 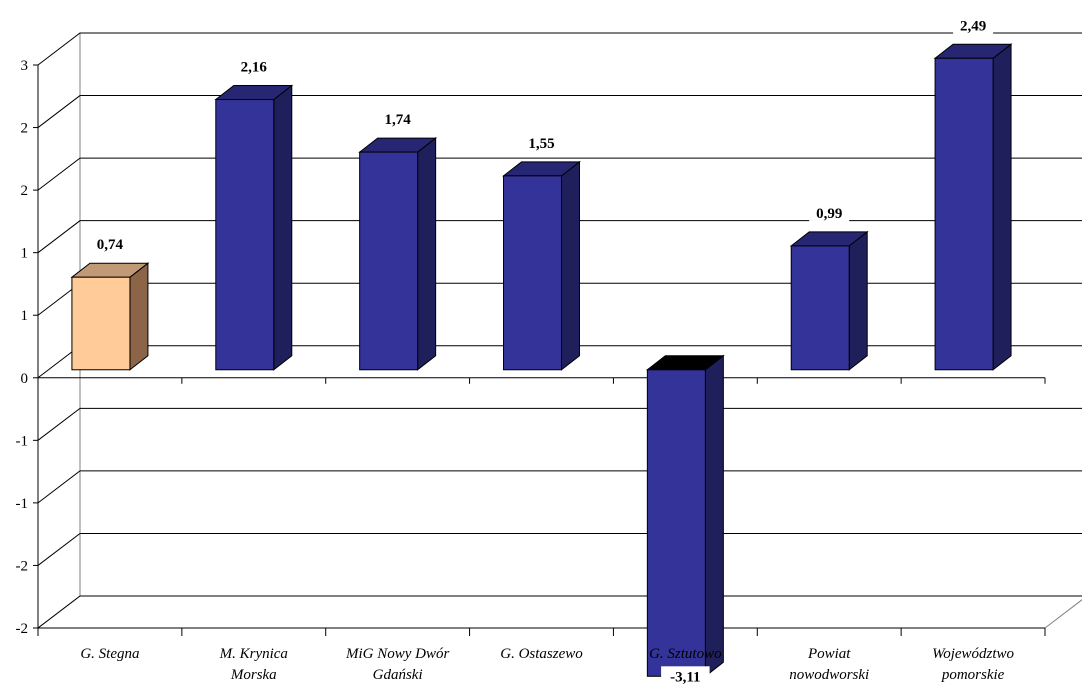 I want to click on category-label: MiG Nowy Dwór, so click(x=397, y=654).